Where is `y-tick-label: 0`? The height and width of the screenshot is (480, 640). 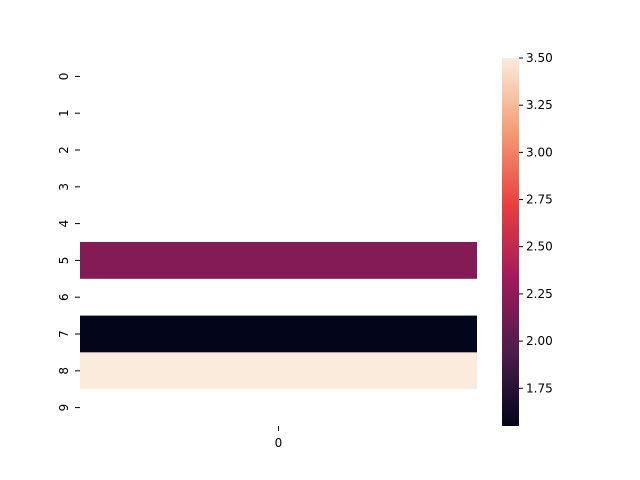
y-tick-label: 0 is located at coordinates (64, 77).